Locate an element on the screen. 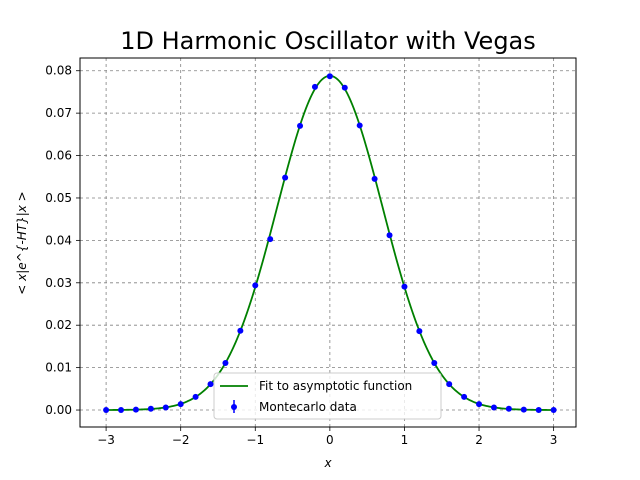 The height and width of the screenshot is (480, 640). x-tick-label: 2 is located at coordinates (479, 440).